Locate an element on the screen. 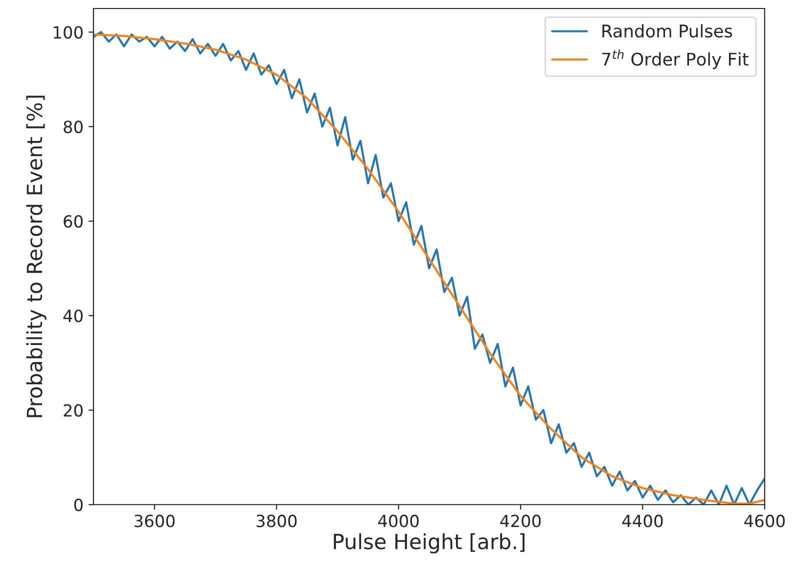 The height and width of the screenshot is (567, 799). x-tick-label: 4400 is located at coordinates (642, 521).